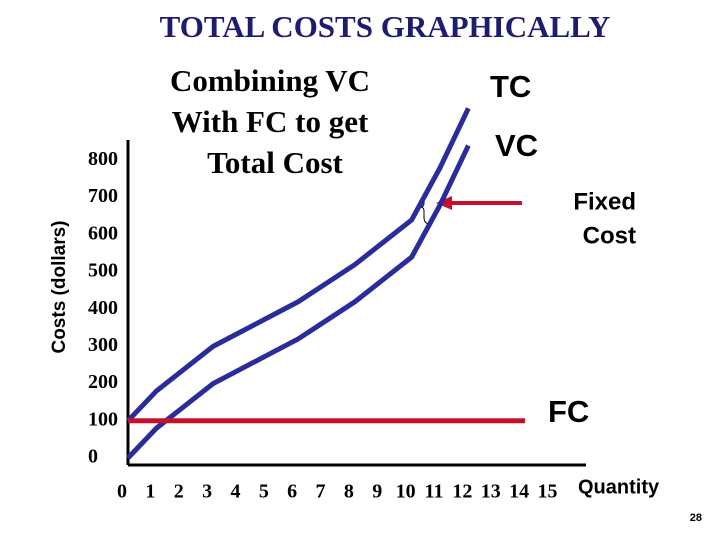 The height and width of the screenshot is (540, 720). I want to click on title: TOTAL COSTS GRAPHICALLY, so click(385, 26).